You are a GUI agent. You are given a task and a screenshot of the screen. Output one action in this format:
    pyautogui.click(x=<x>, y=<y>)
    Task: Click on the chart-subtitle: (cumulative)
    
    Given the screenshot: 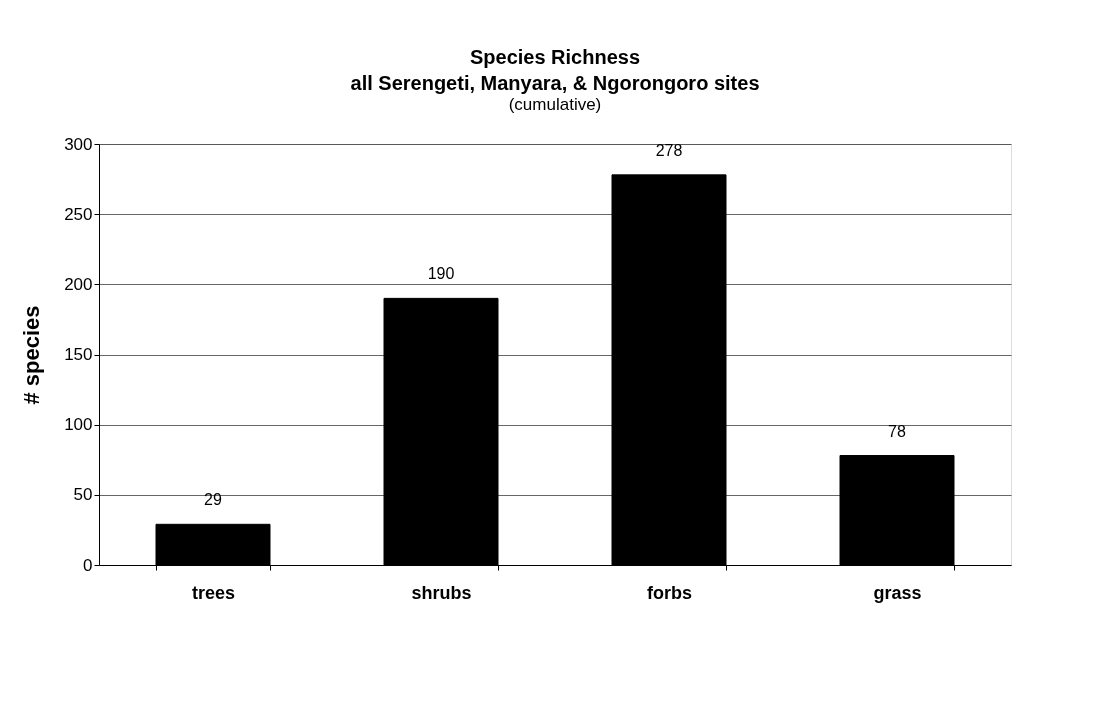 What is the action you would take?
    pyautogui.click(x=555, y=104)
    